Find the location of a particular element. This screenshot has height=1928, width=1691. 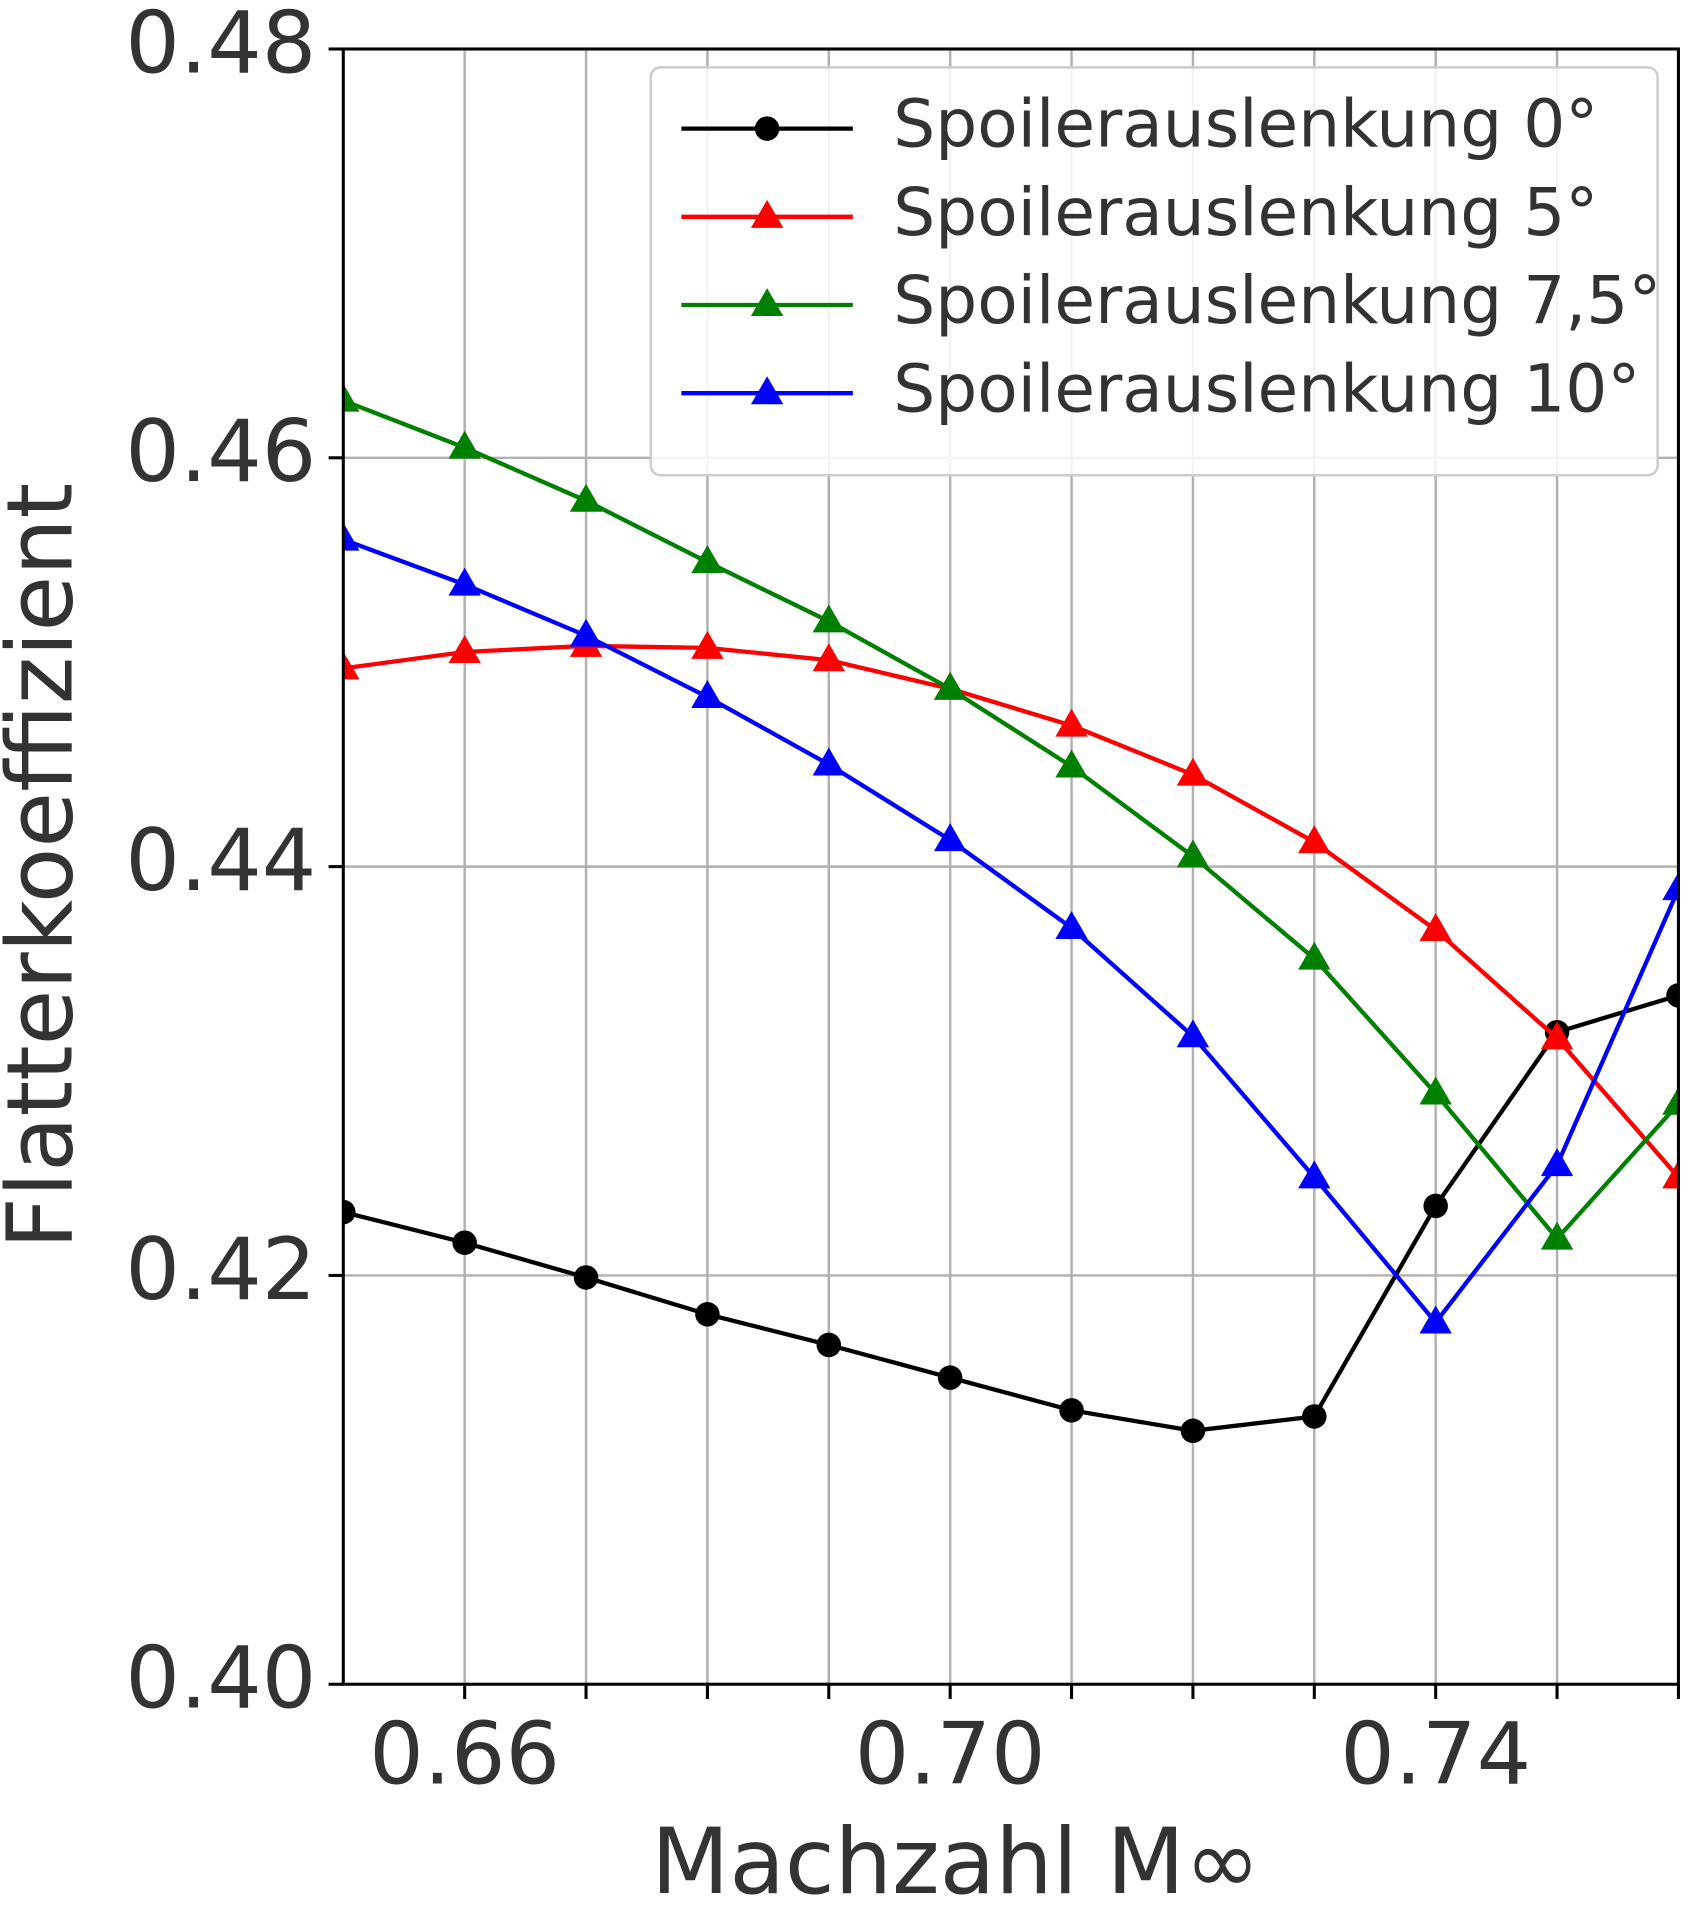

legend-label: Spoilerauslenkung 0° is located at coordinates (1245, 124).